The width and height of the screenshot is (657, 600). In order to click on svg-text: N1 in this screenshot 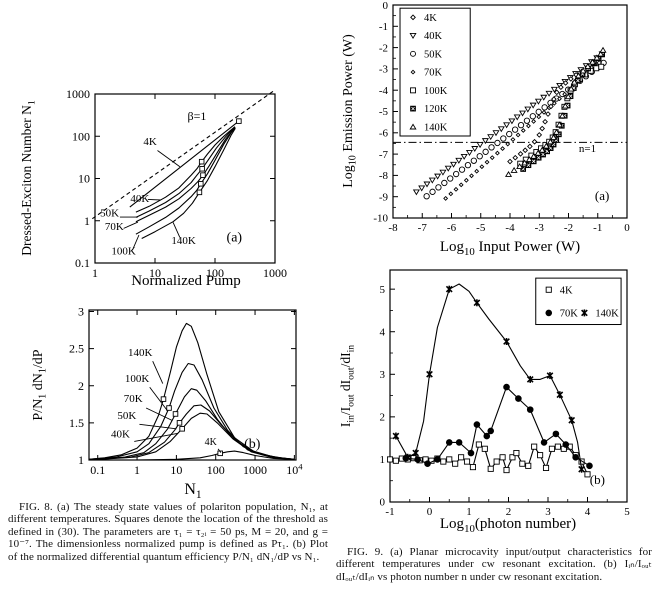, I will do `click(193, 491)`.